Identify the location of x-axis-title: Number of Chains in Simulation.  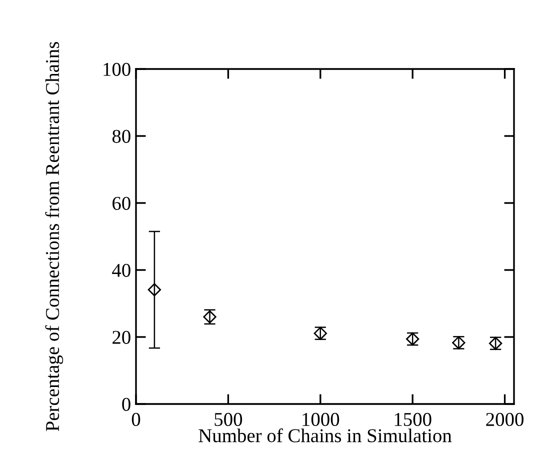
(325, 435).